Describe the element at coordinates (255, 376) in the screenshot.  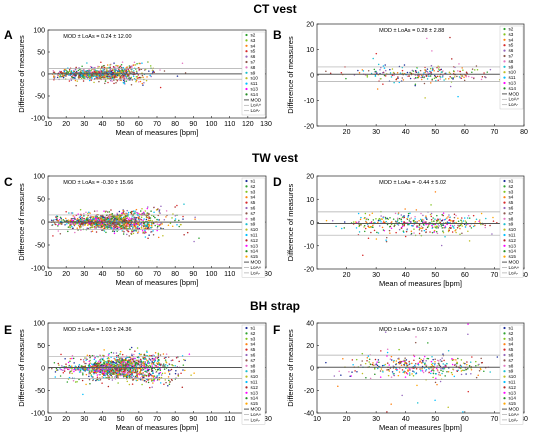
I see `legend-label: s10` at that location.